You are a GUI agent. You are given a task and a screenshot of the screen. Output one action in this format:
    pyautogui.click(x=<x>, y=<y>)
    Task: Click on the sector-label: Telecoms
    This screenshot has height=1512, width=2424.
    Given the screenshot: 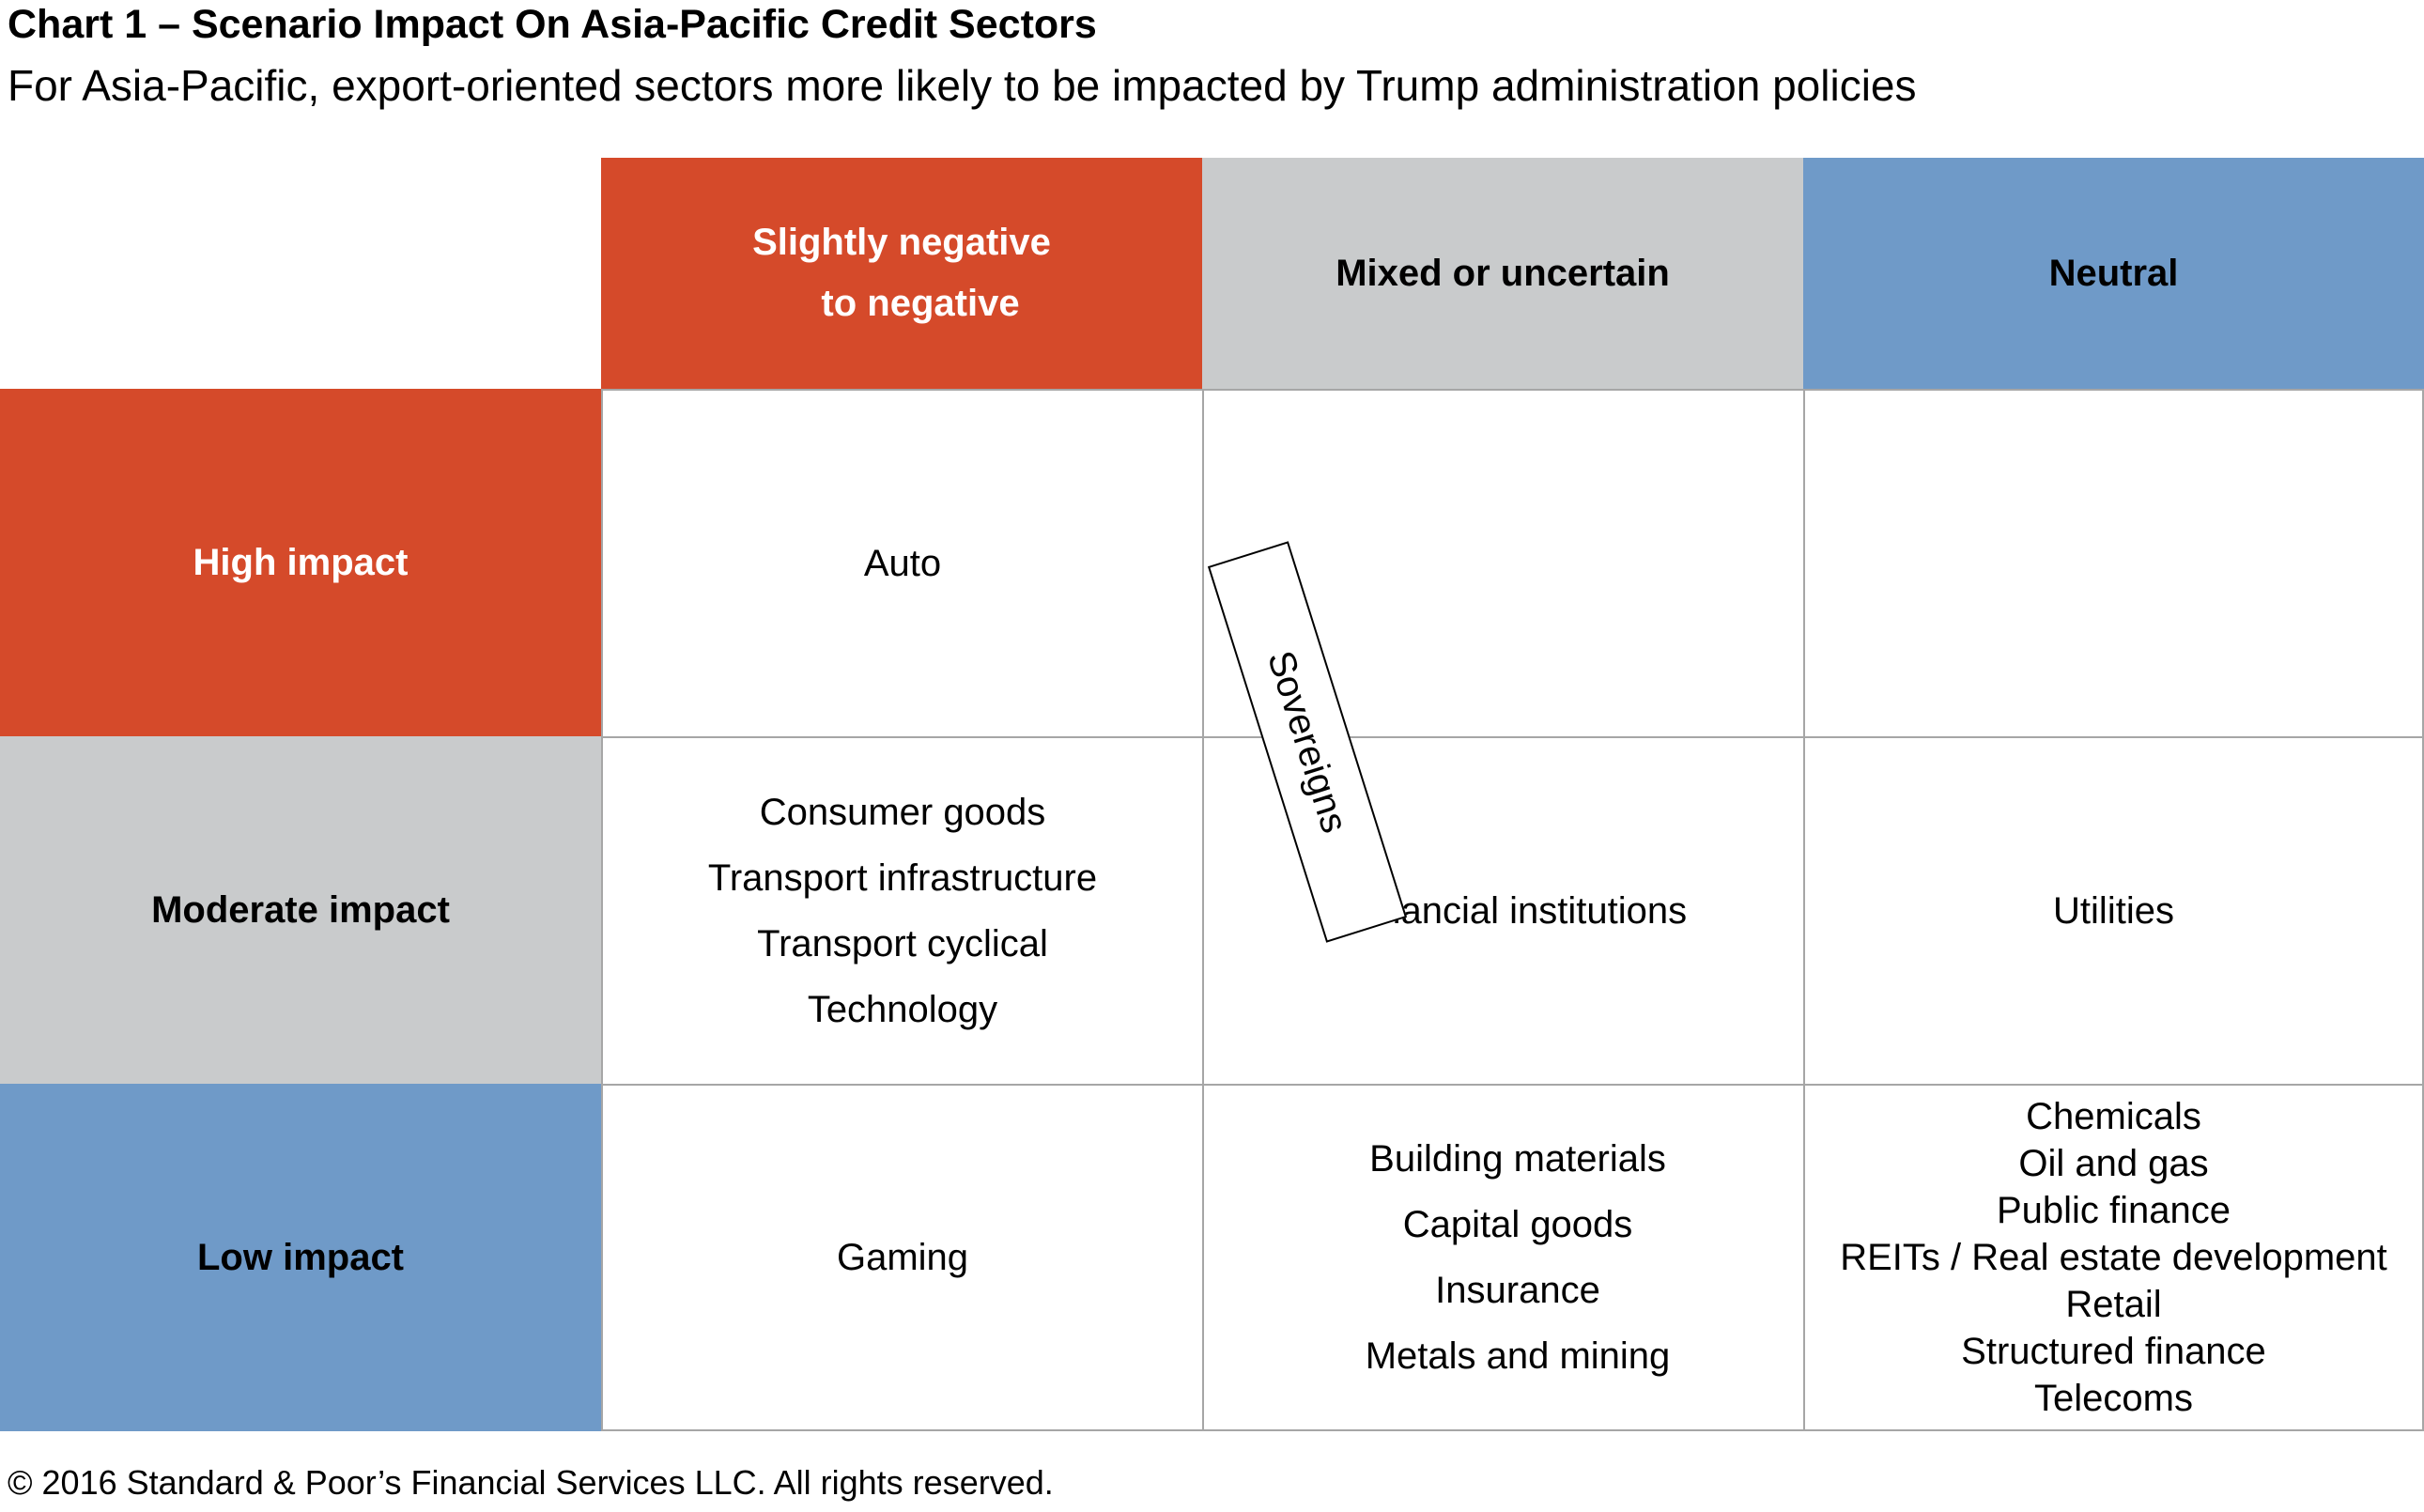 What is the action you would take?
    pyautogui.click(x=2114, y=1399)
    